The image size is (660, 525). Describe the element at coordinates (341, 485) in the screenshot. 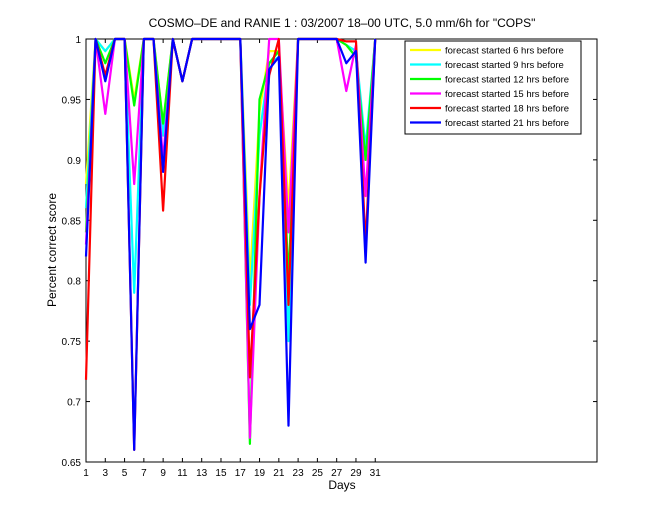

I see `x-axis-label: Days` at that location.